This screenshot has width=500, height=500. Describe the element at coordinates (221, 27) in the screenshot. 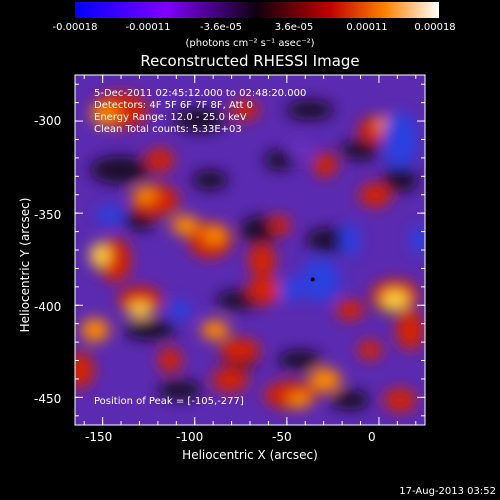

I see `colorbar-tick: -3.6e-05` at that location.